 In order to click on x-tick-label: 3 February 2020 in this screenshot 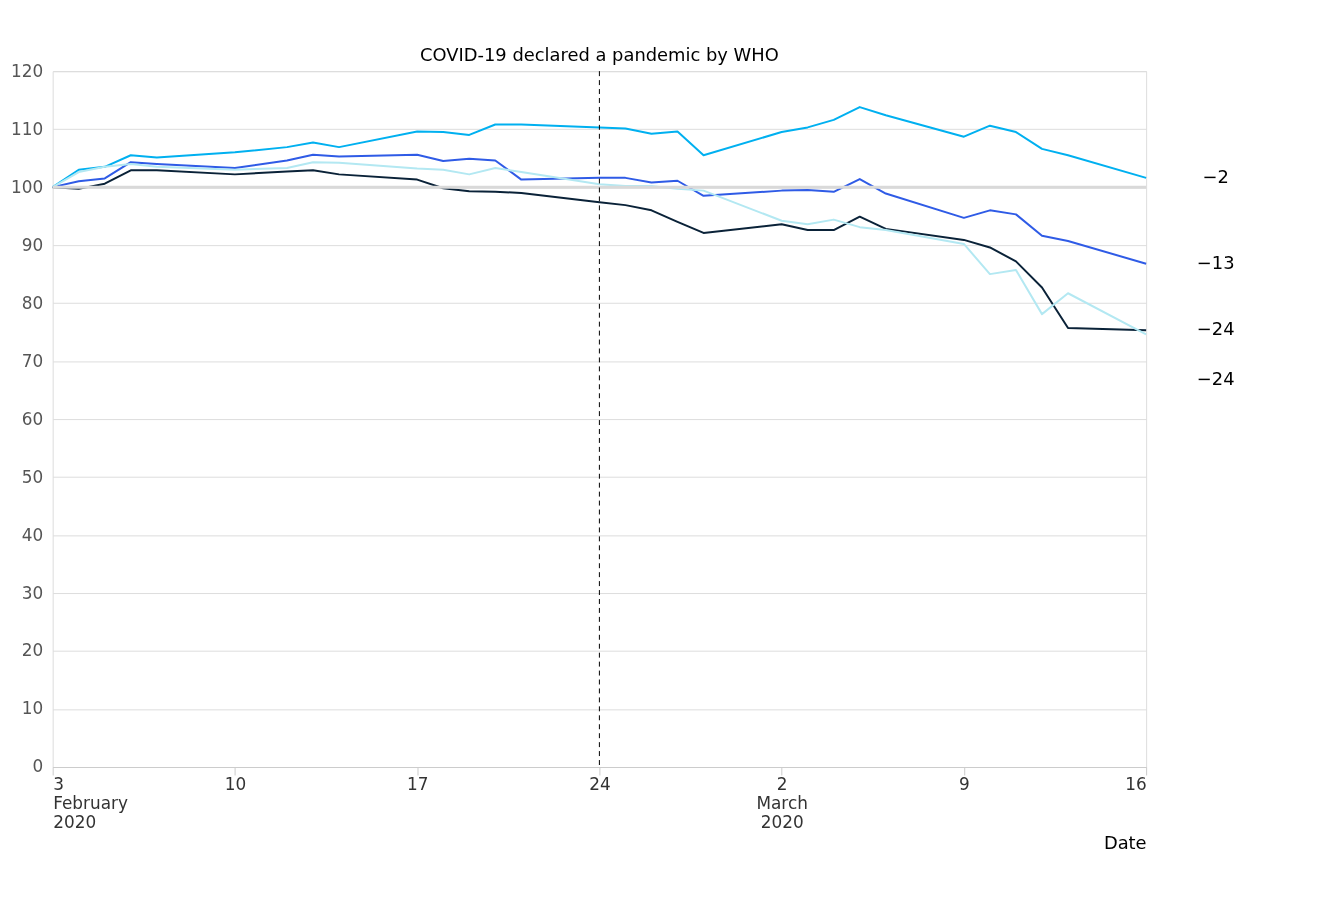, I will do `click(90, 803)`.